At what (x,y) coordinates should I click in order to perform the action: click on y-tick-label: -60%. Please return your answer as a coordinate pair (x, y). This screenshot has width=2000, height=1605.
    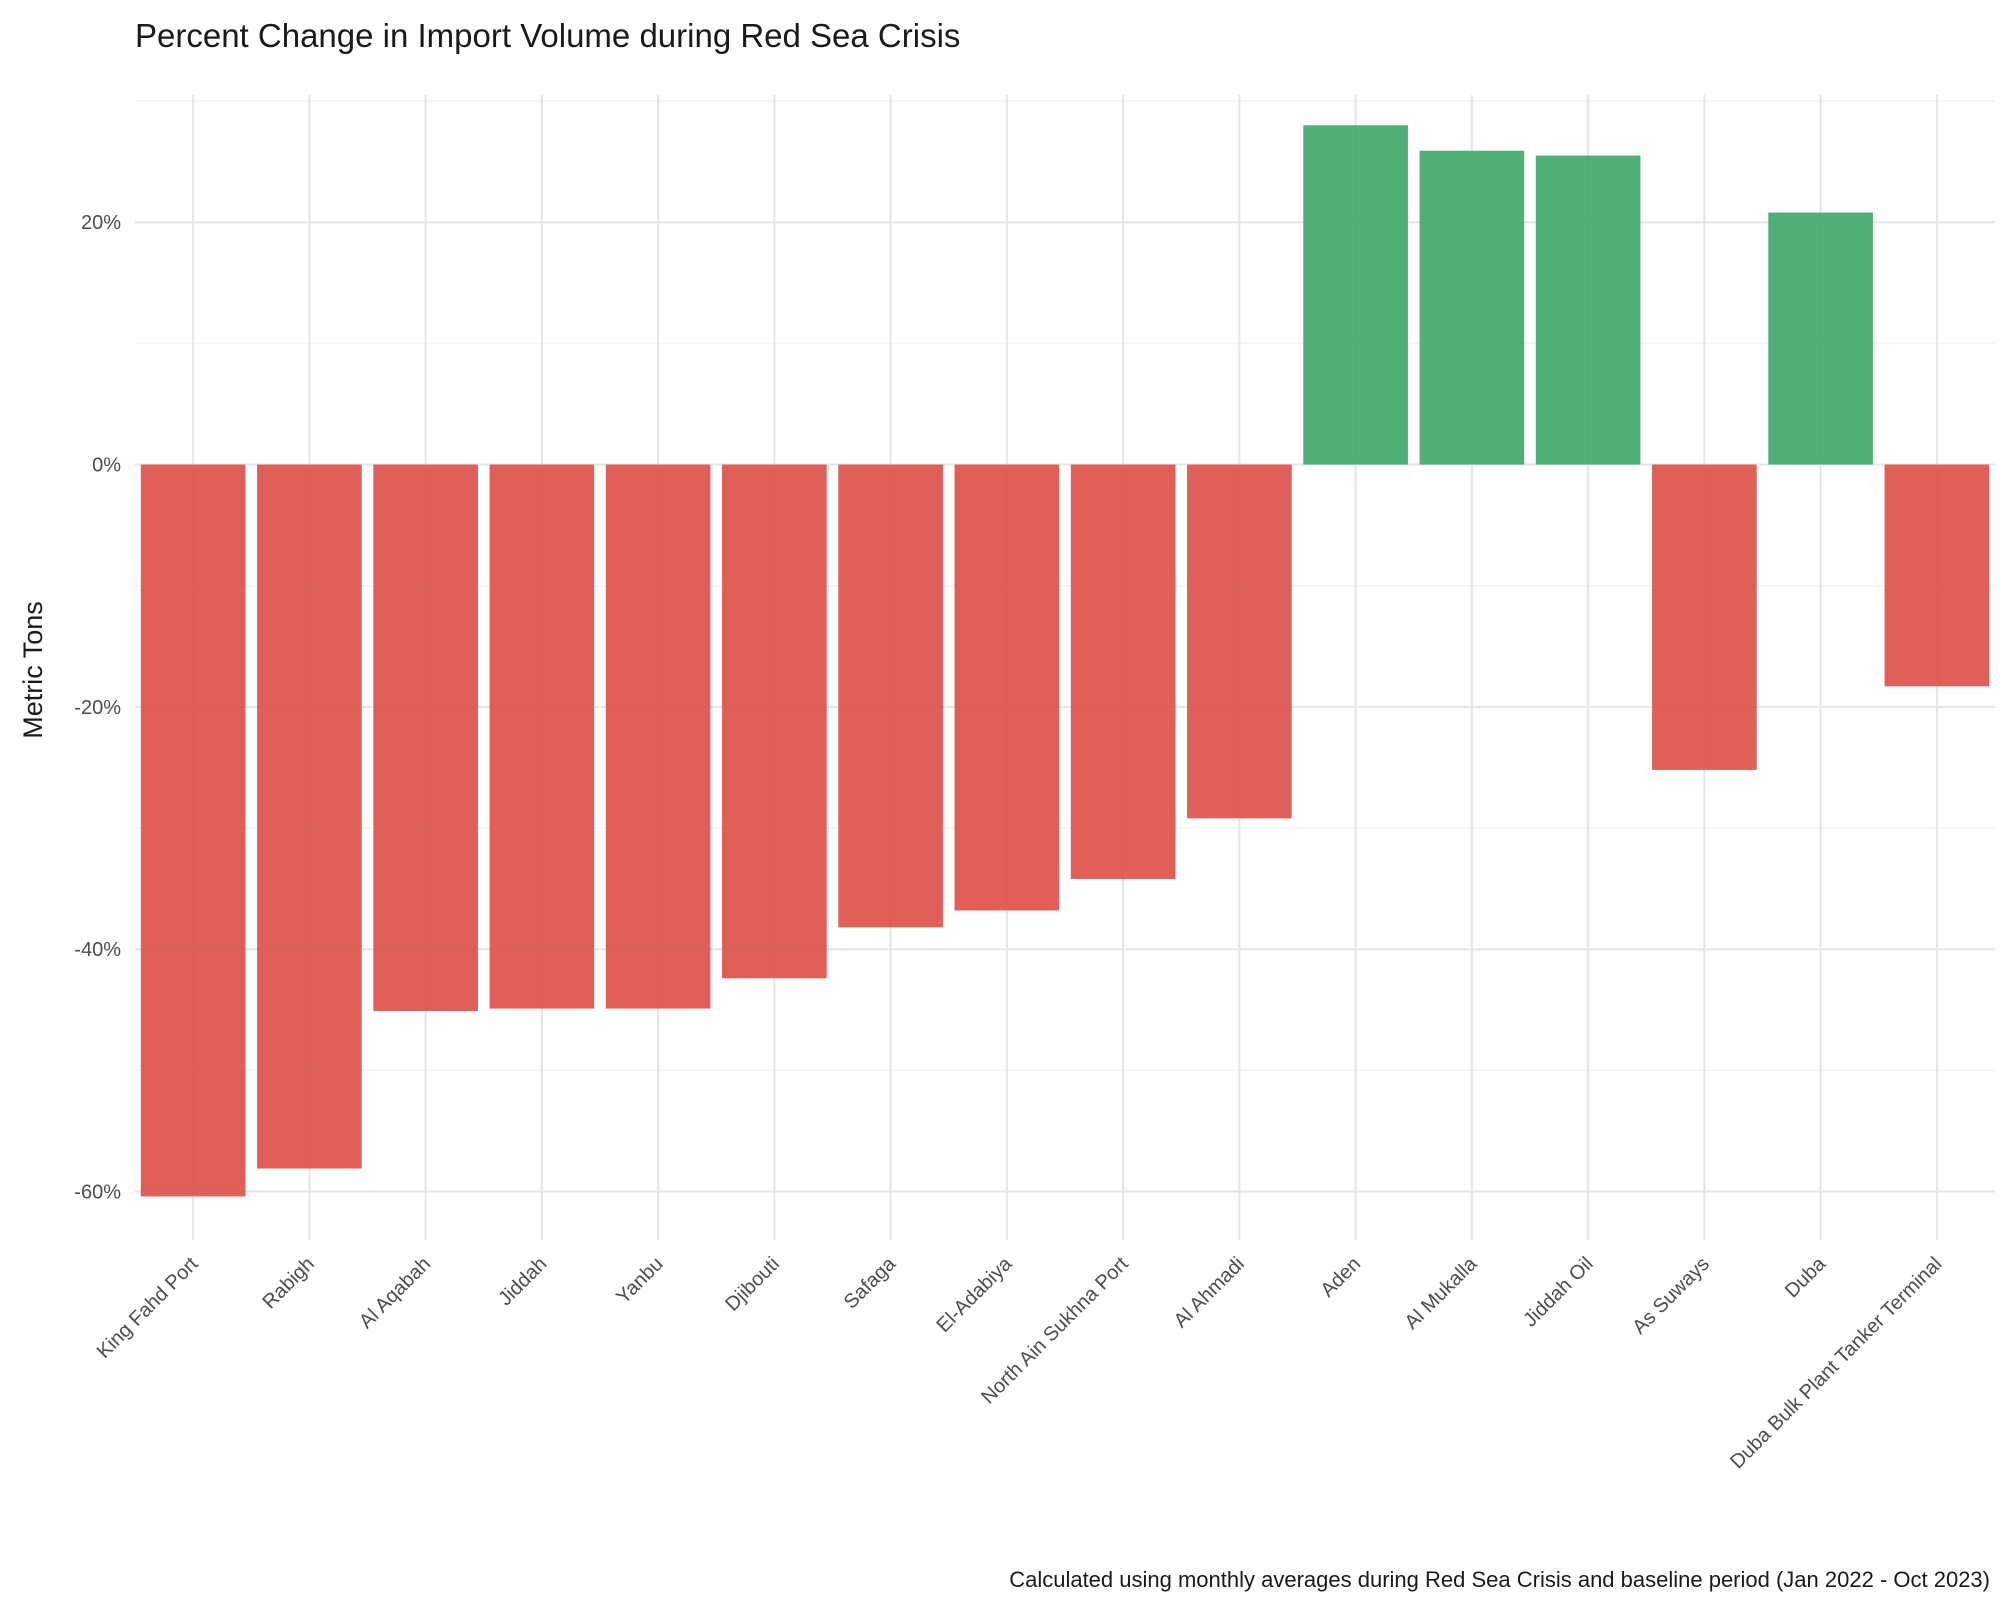
    Looking at the image, I should click on (97, 1193).